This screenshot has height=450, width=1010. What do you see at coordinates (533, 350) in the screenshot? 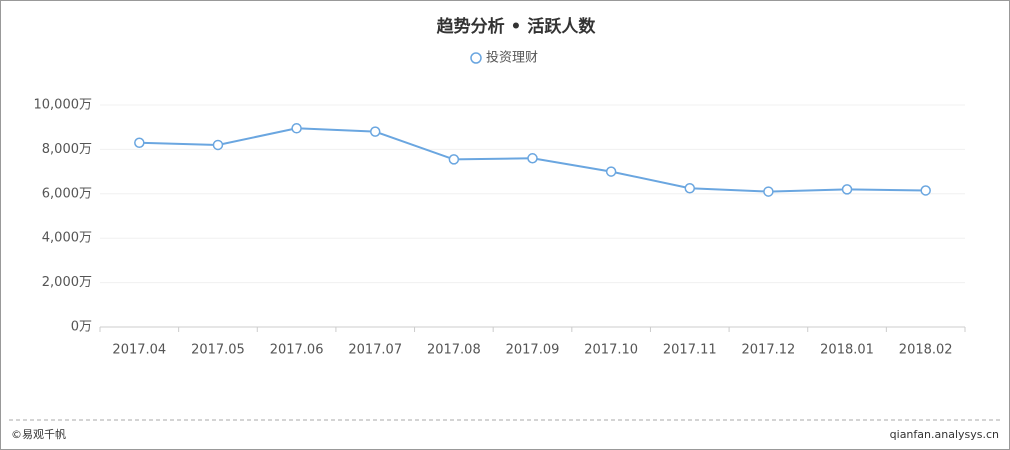
I see `x-tick-label: 2017.09` at bounding box center [533, 350].